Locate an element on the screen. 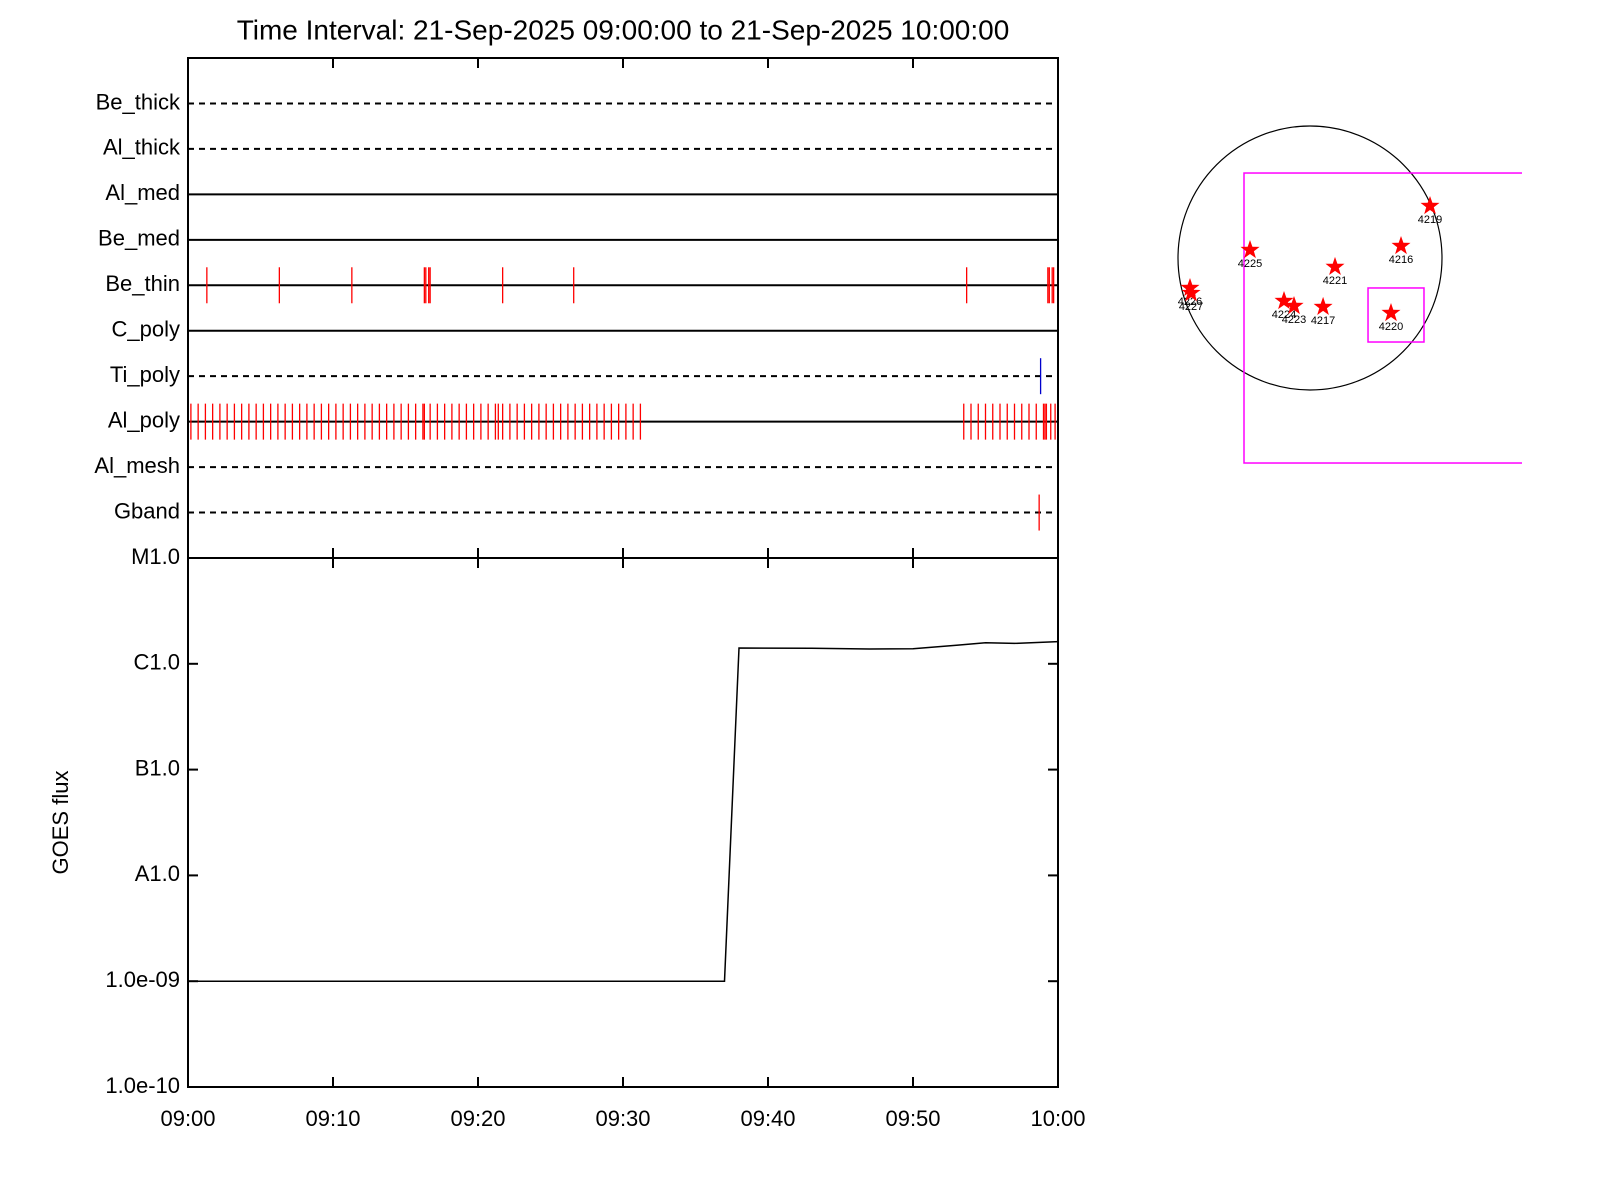 The width and height of the screenshot is (1600, 1200). y-tick-label: M1.0 is located at coordinates (155, 556).